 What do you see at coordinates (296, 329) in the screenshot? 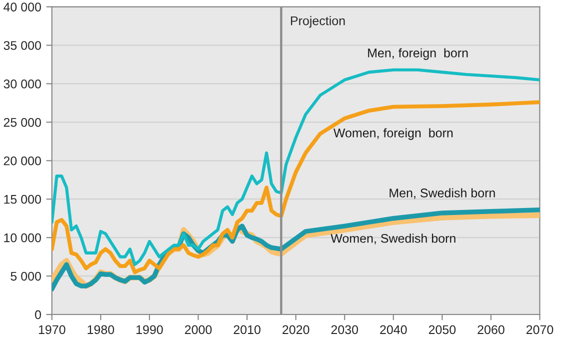
I see `x-tick-label: 2020` at bounding box center [296, 329].